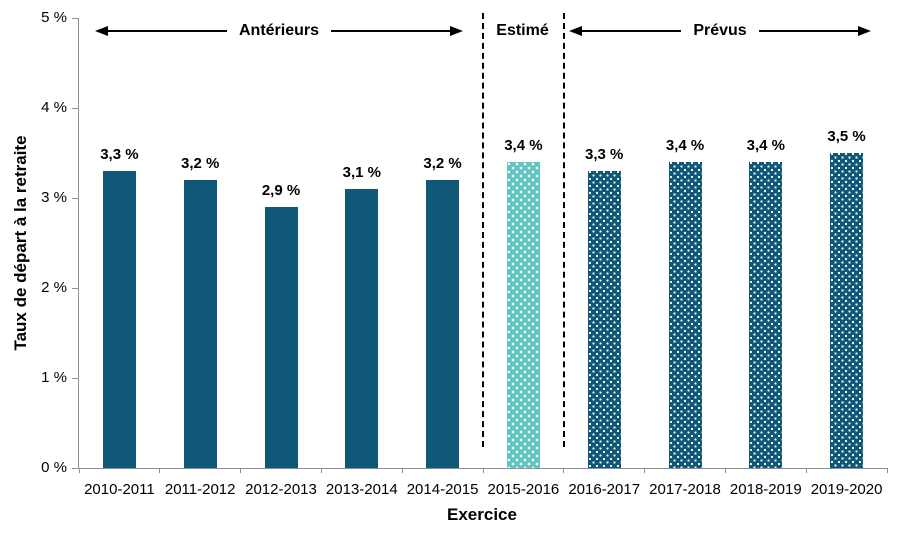 The image size is (897, 544). Describe the element at coordinates (604, 489) in the screenshot. I see `x-tick-label: 2016-2017` at that location.